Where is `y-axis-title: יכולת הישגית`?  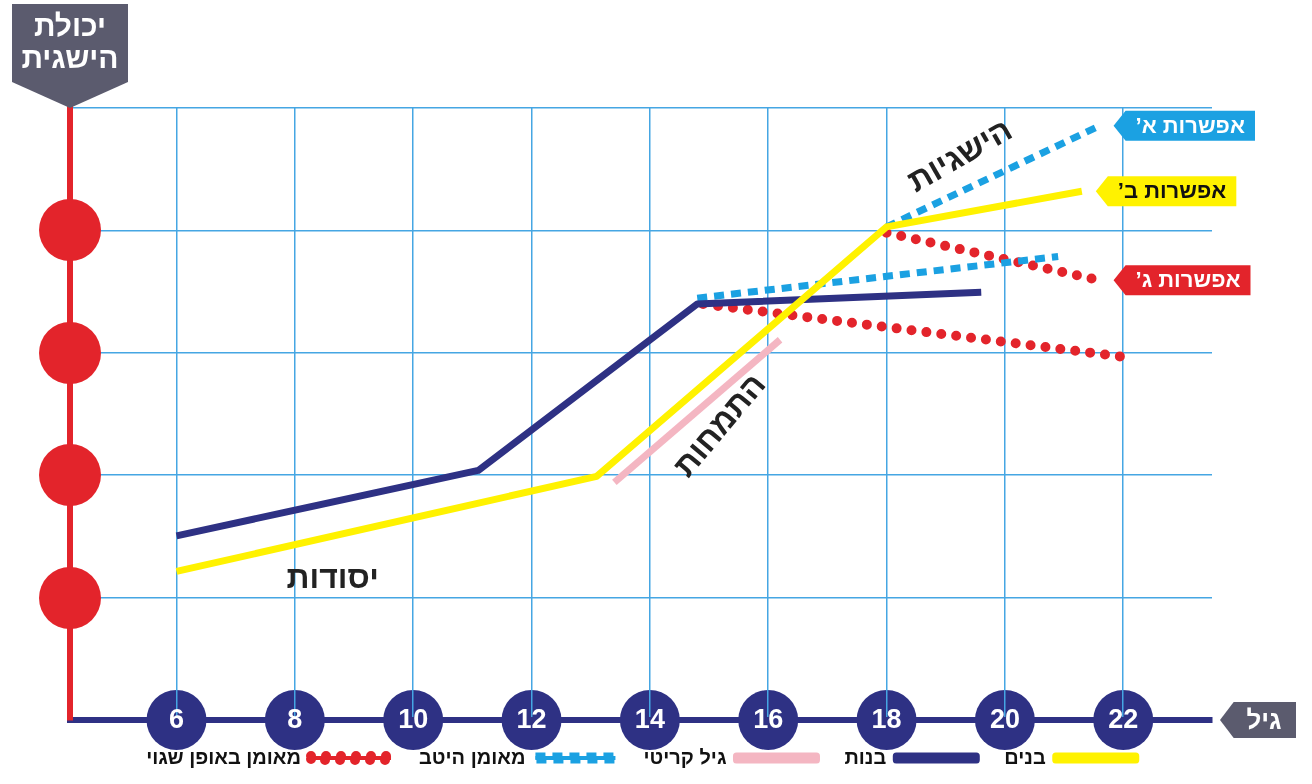
y-axis-title: יכולת הישגית is located at coordinates (70, 56).